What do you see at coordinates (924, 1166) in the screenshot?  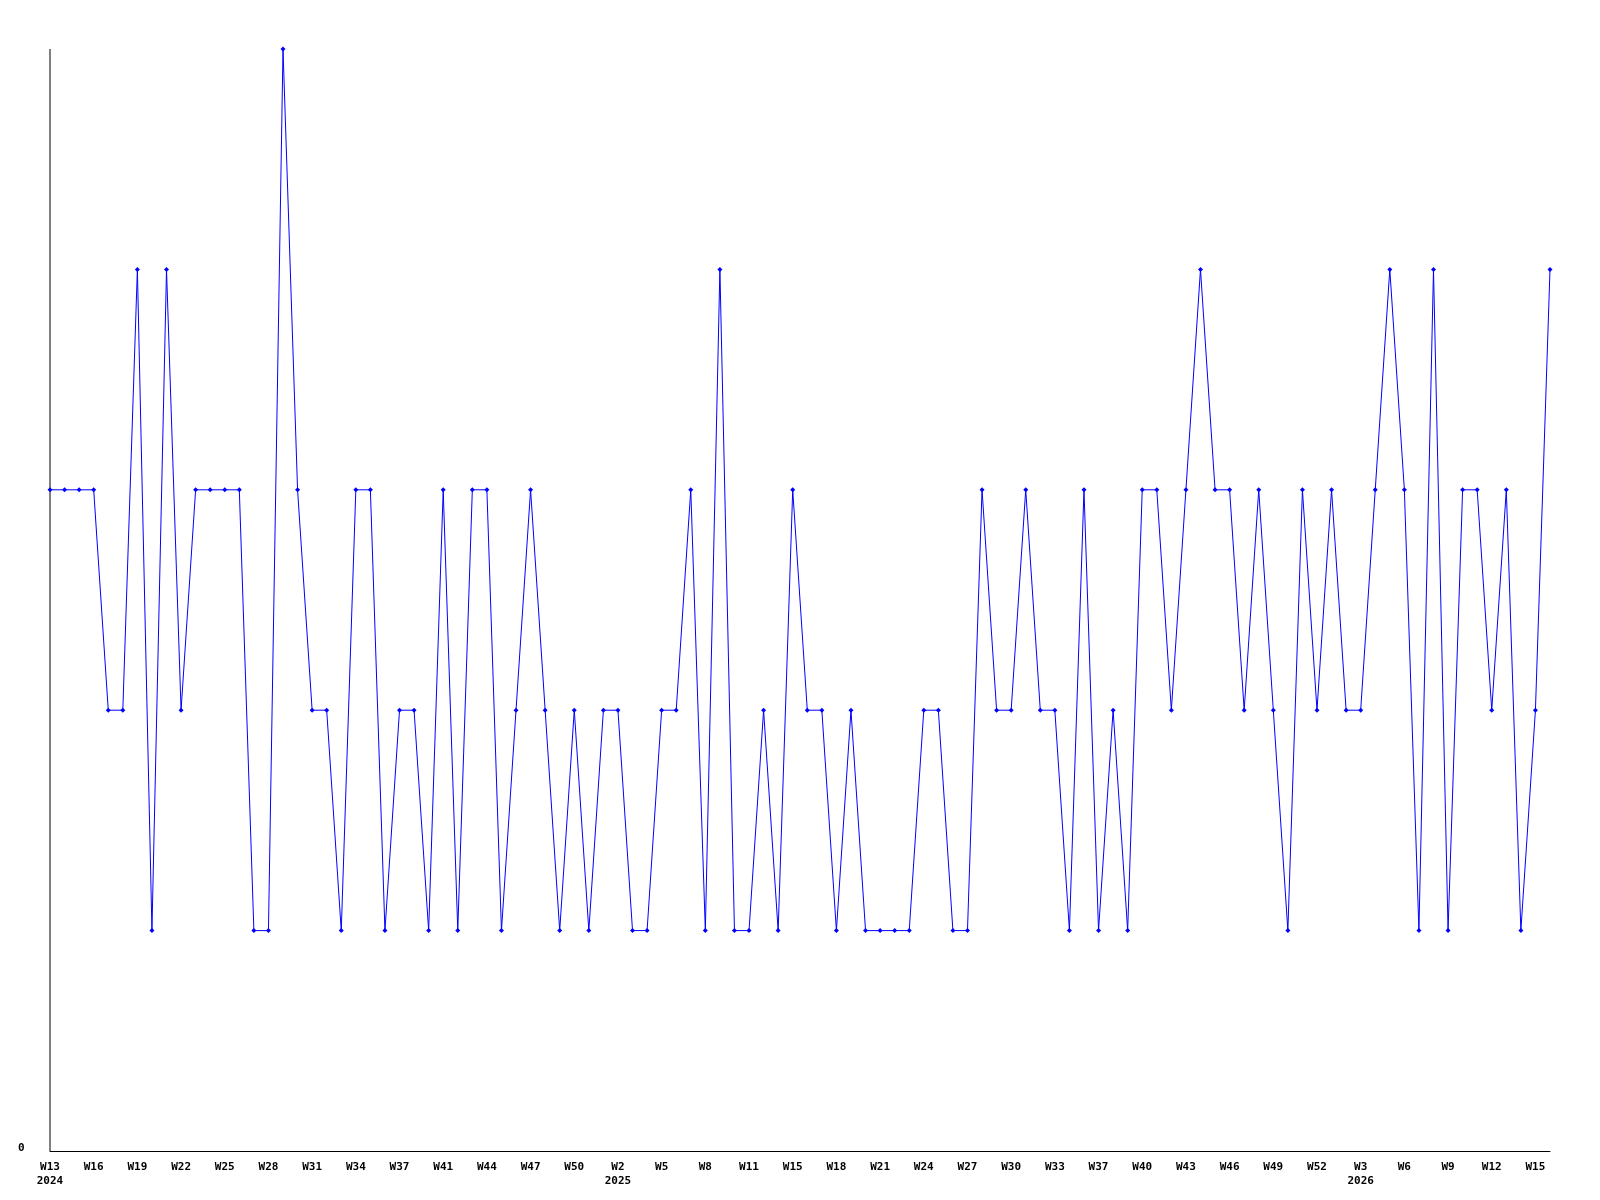 I see `x-tick-label: W24` at bounding box center [924, 1166].